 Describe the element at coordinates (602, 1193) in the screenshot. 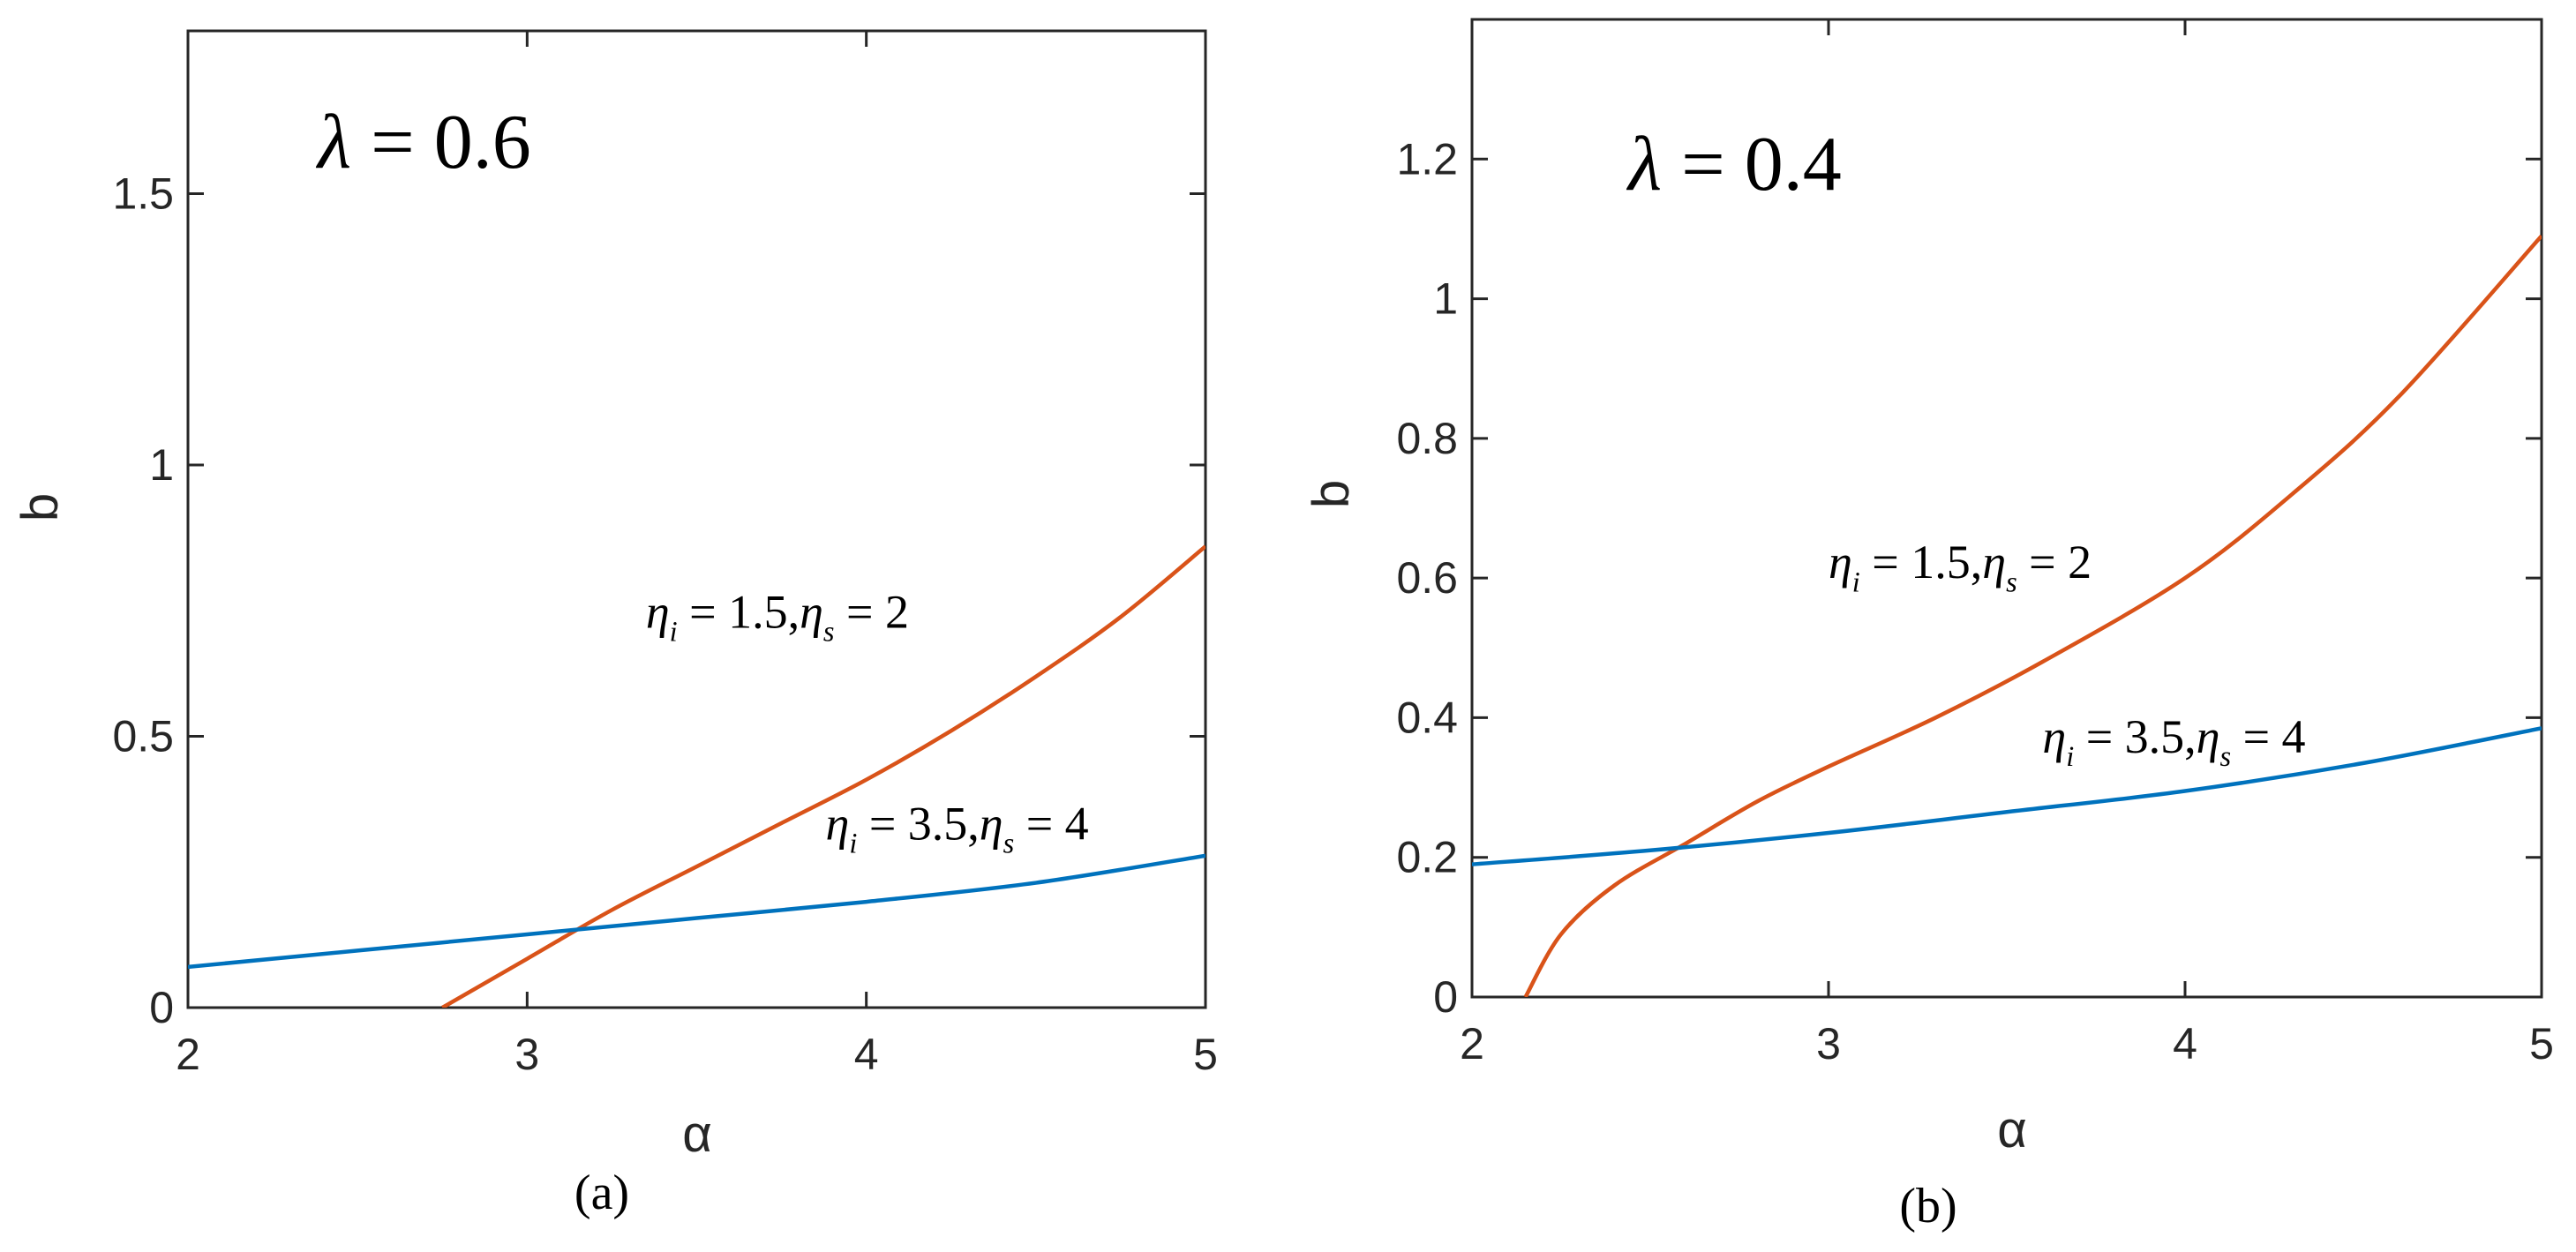

I see `panel-label: (a)` at that location.